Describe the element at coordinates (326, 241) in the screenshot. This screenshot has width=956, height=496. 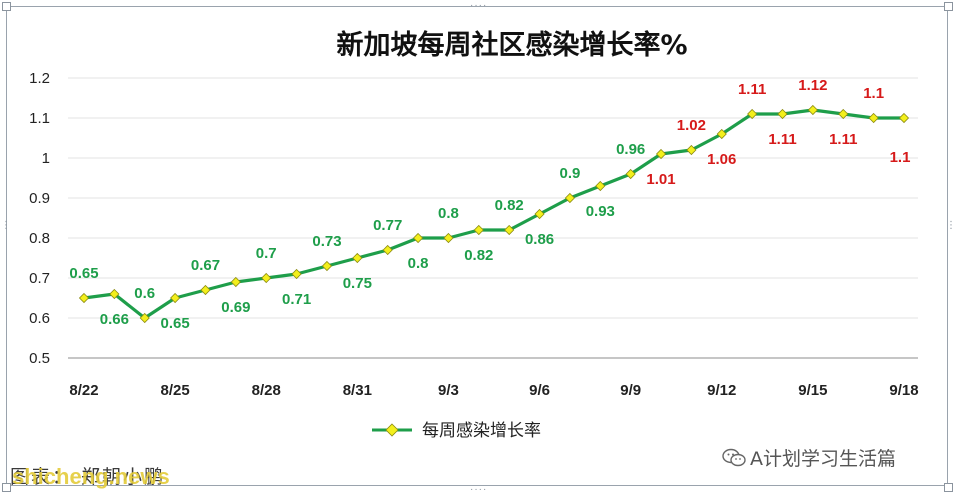
I see `data-label: 0.73` at that location.